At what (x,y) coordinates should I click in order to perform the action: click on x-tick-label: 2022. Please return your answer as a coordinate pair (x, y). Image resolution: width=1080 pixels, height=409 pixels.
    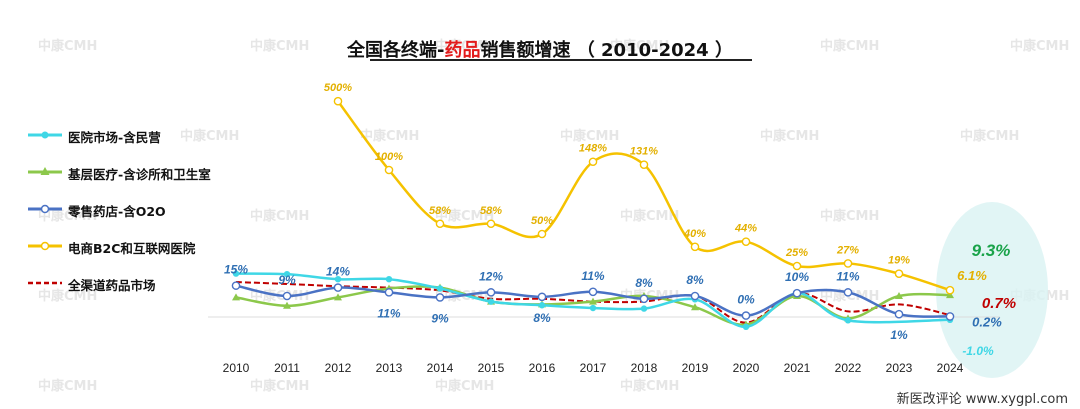
    Looking at the image, I should click on (848, 368).